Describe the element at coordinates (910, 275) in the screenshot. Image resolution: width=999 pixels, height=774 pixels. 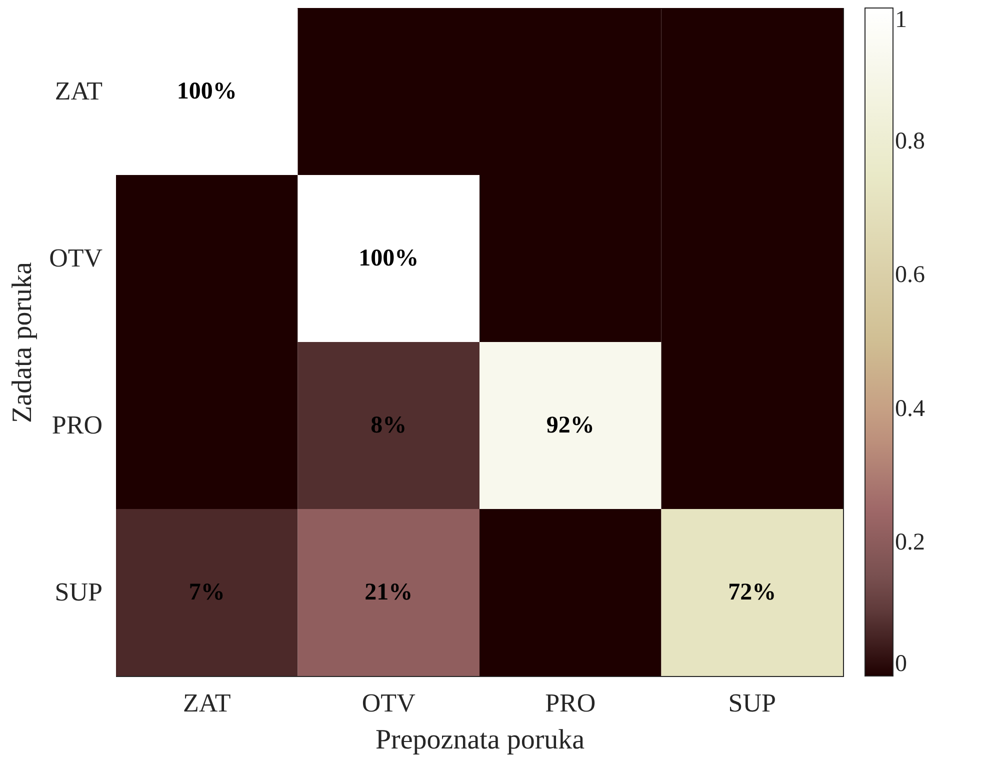
I see `color-bar-label: 0.6` at that location.